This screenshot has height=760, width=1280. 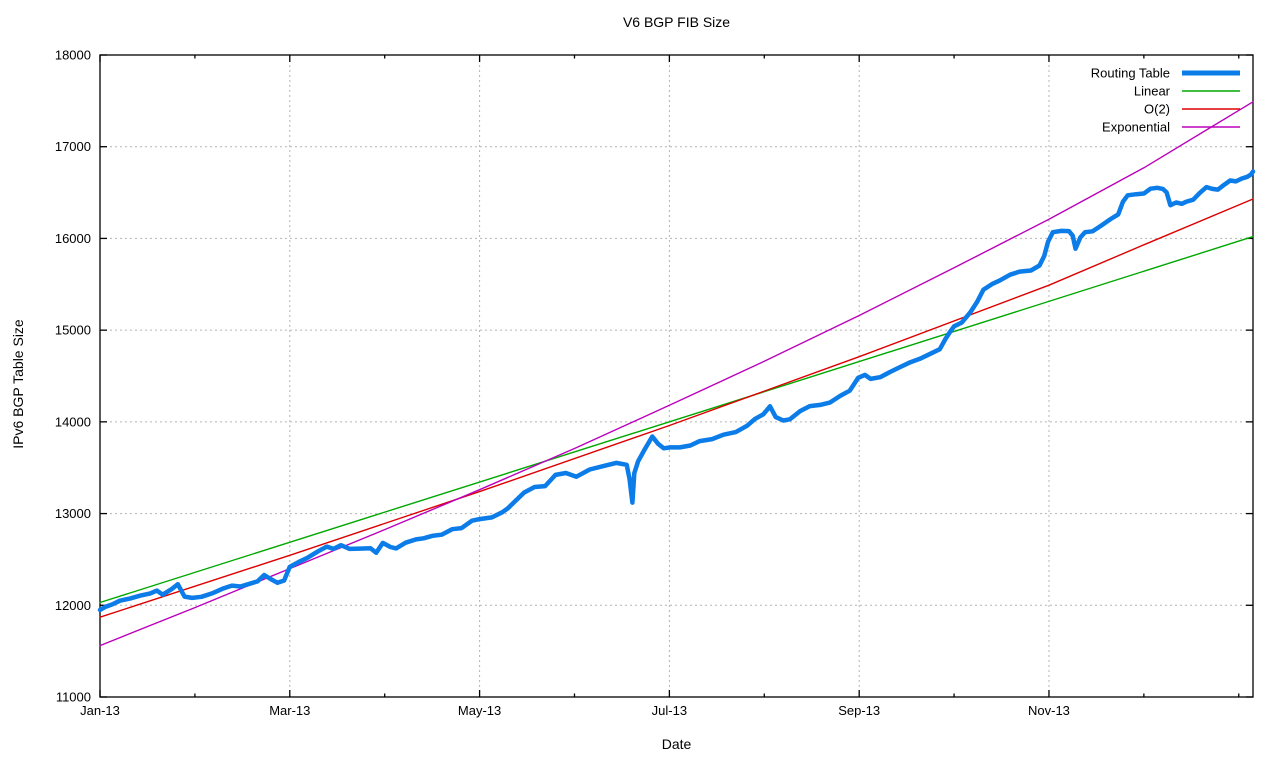 I want to click on legend: Routing Table Linear O(2) Exponential, so click(x=1165, y=100).